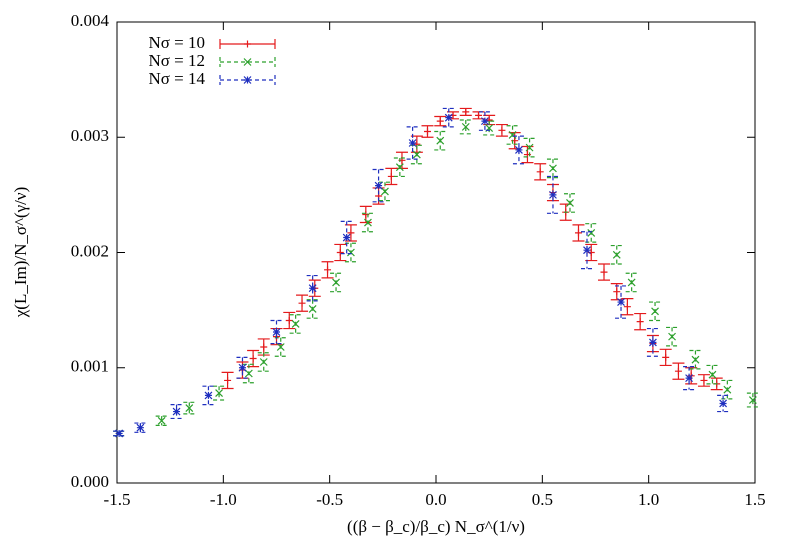  I want to click on y-tick-label: 0.004, so click(90, 20).